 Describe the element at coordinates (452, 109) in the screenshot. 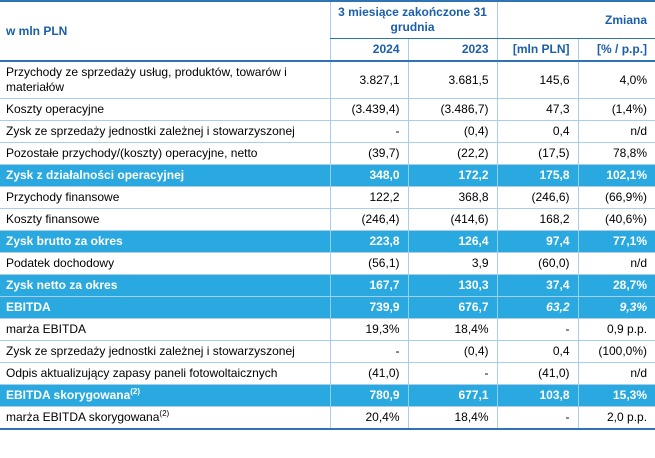

I see `value-2023: (3.486,7)` at that location.